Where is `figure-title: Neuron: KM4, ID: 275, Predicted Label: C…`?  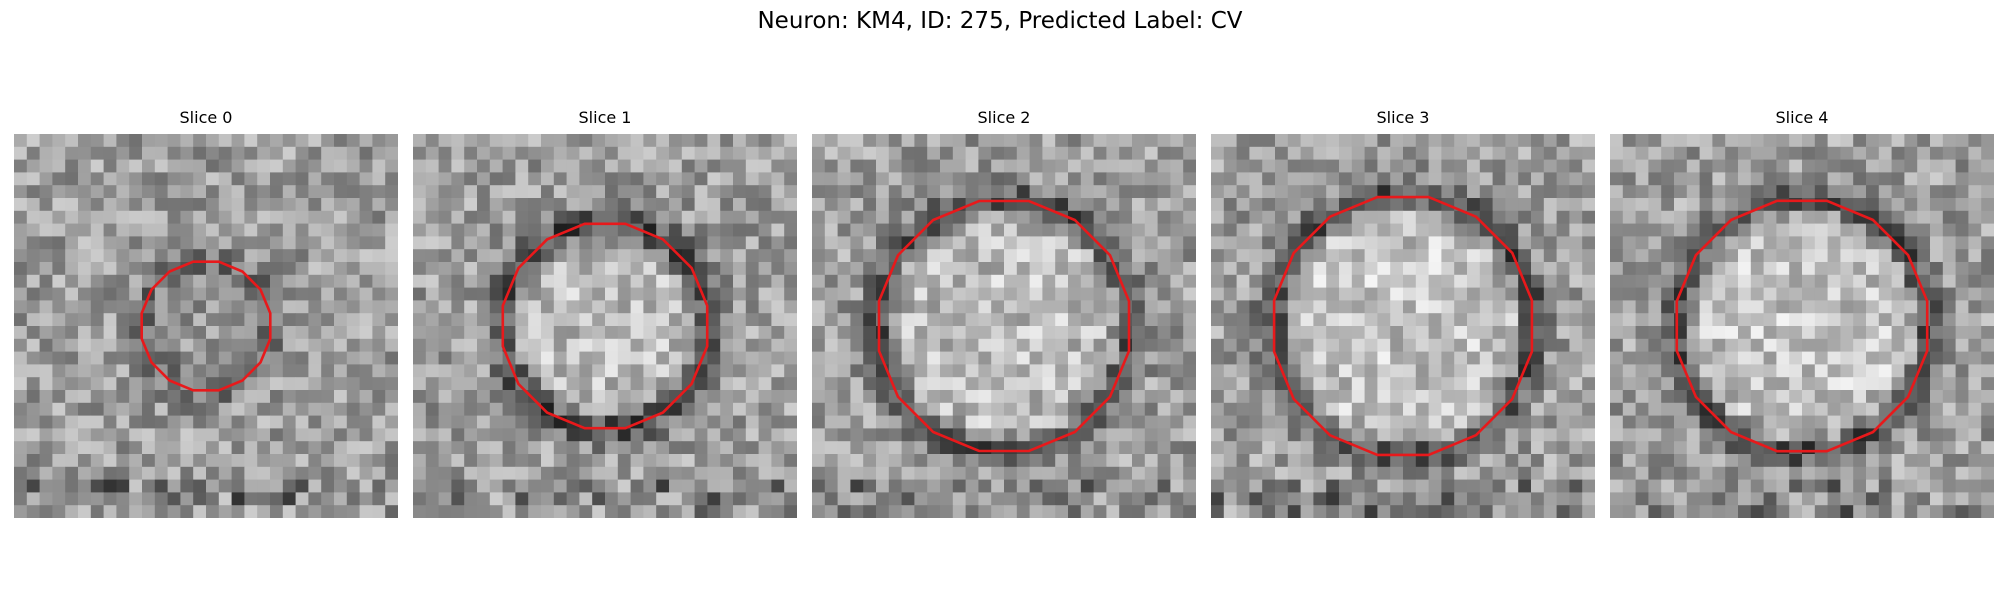 figure-title: Neuron: KM4, ID: 275, Predicted Label: C… is located at coordinates (1000, 21).